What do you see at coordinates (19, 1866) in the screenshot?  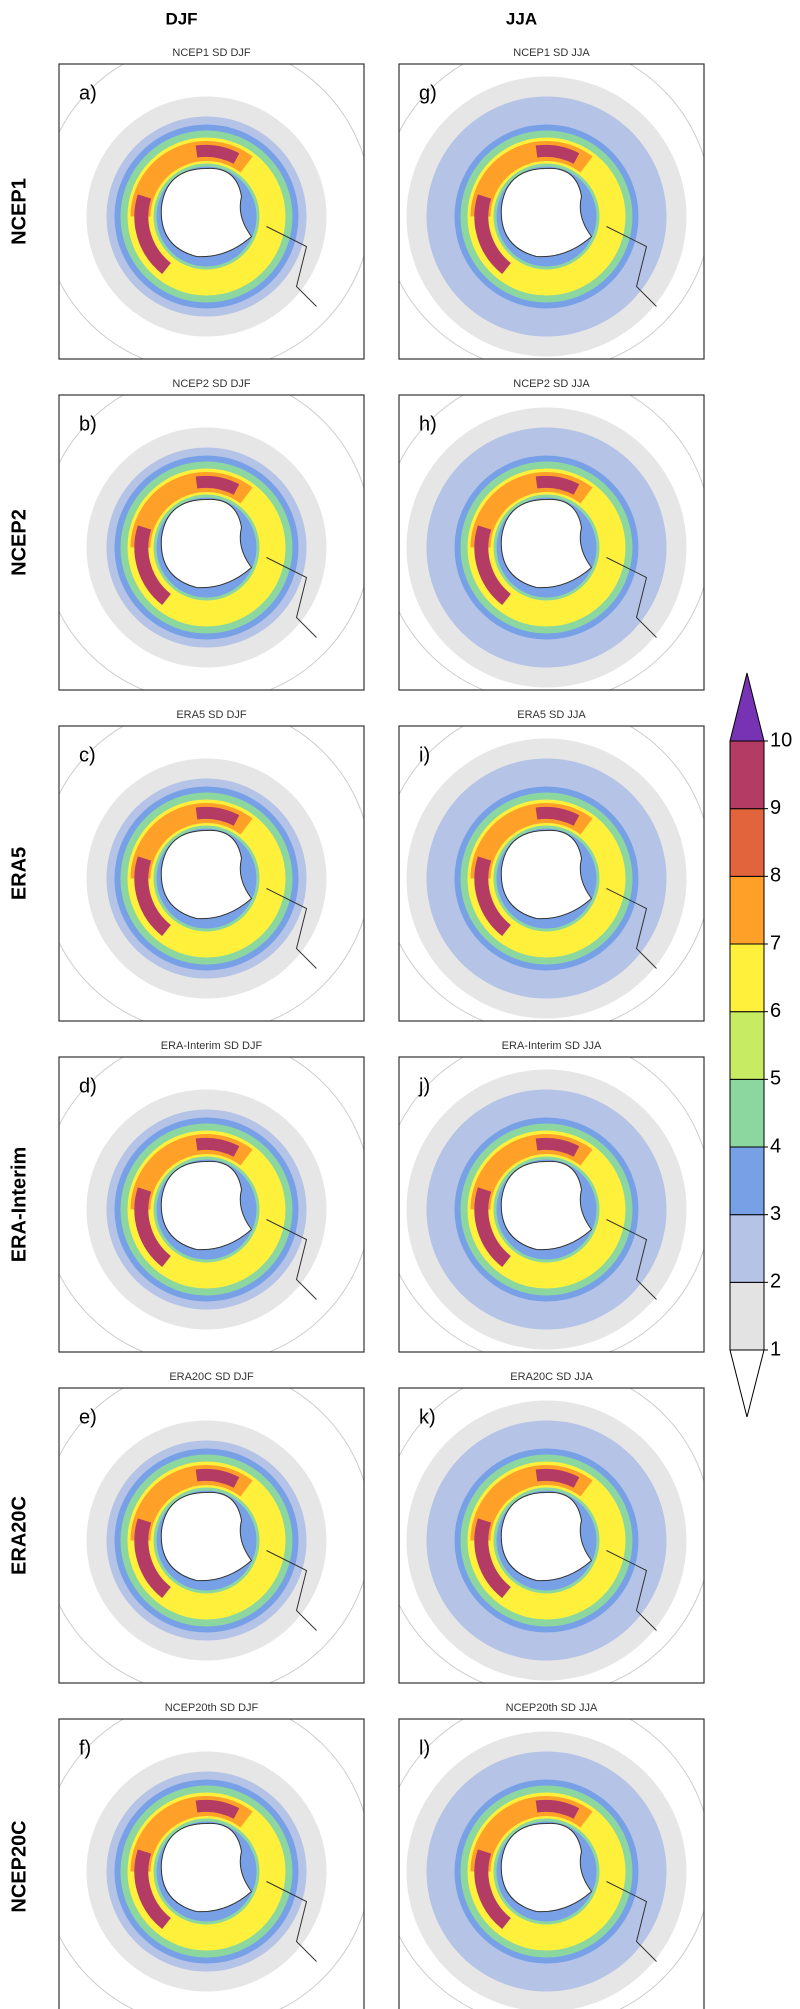 I see `row-label: NCEP20C` at bounding box center [19, 1866].